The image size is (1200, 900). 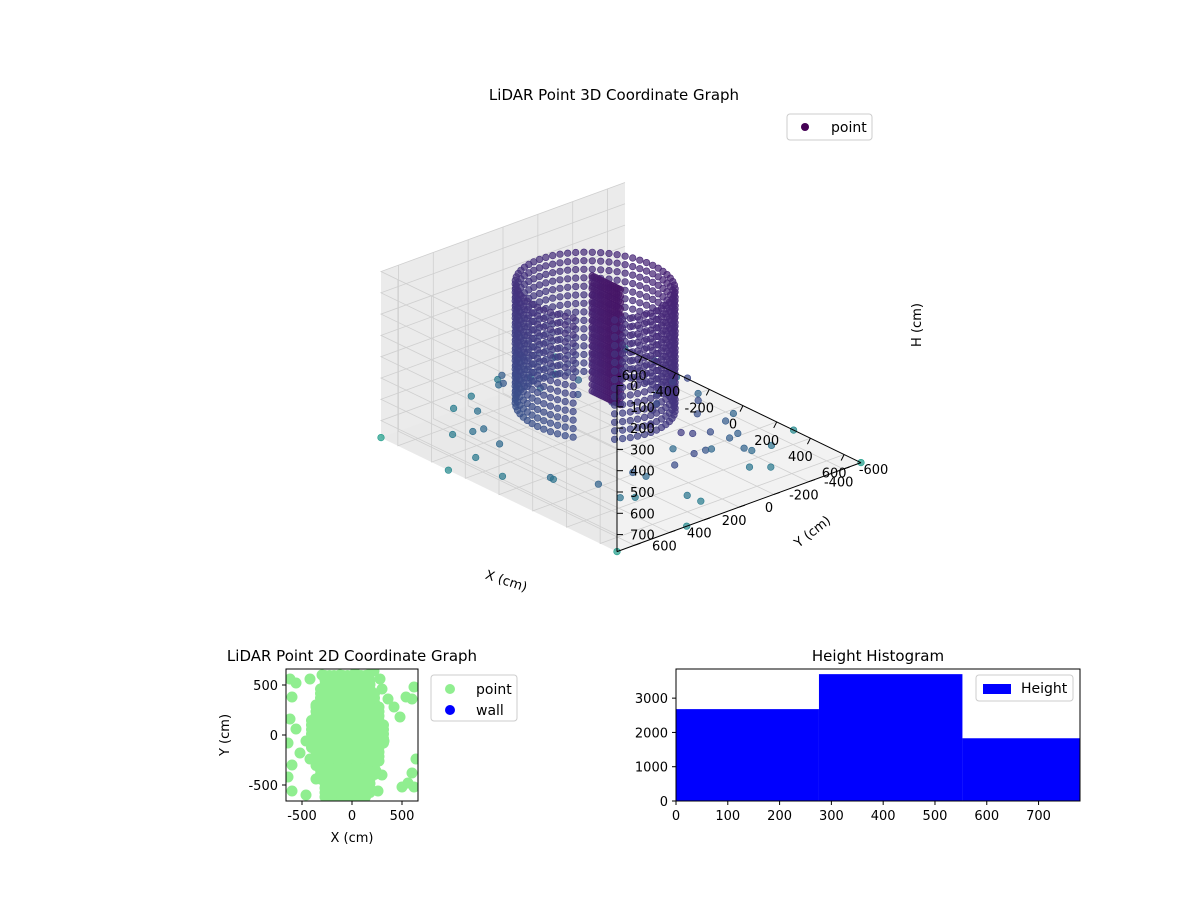 What do you see at coordinates (834, 473) in the screenshot?
I see `x-tick-label-3d: 600` at bounding box center [834, 473].